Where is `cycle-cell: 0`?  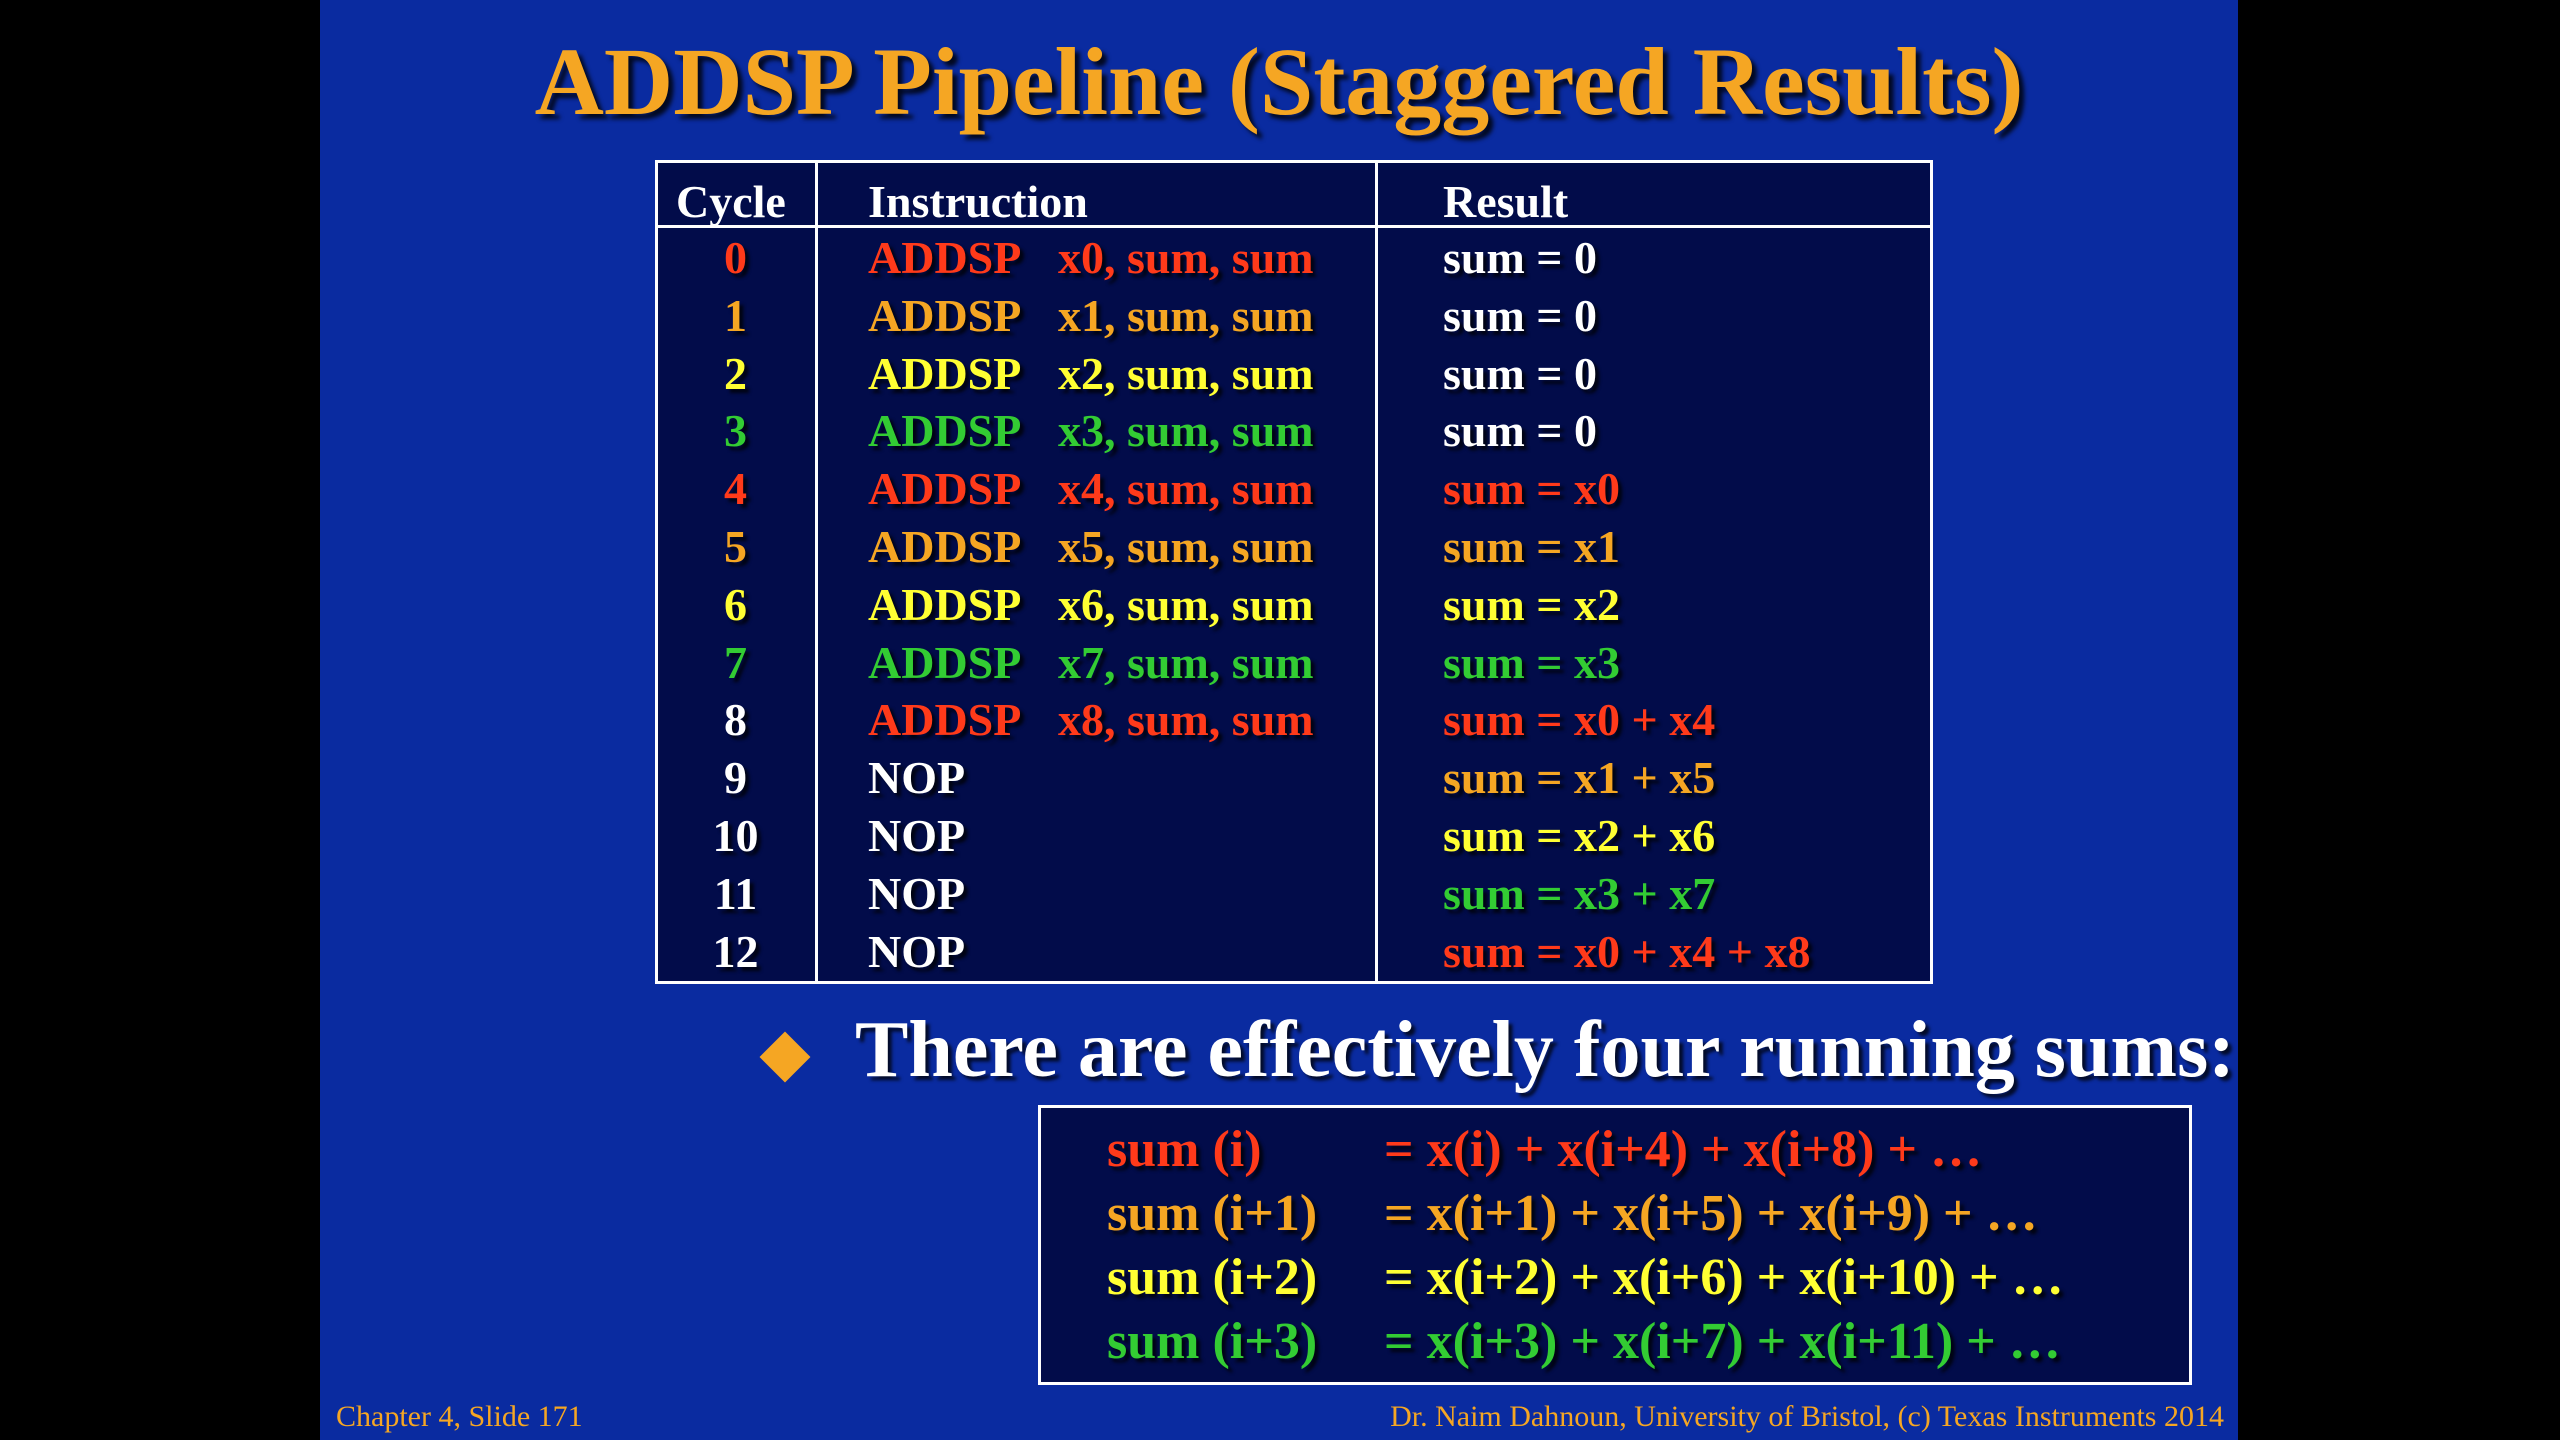 cycle-cell: 0 is located at coordinates (735, 257).